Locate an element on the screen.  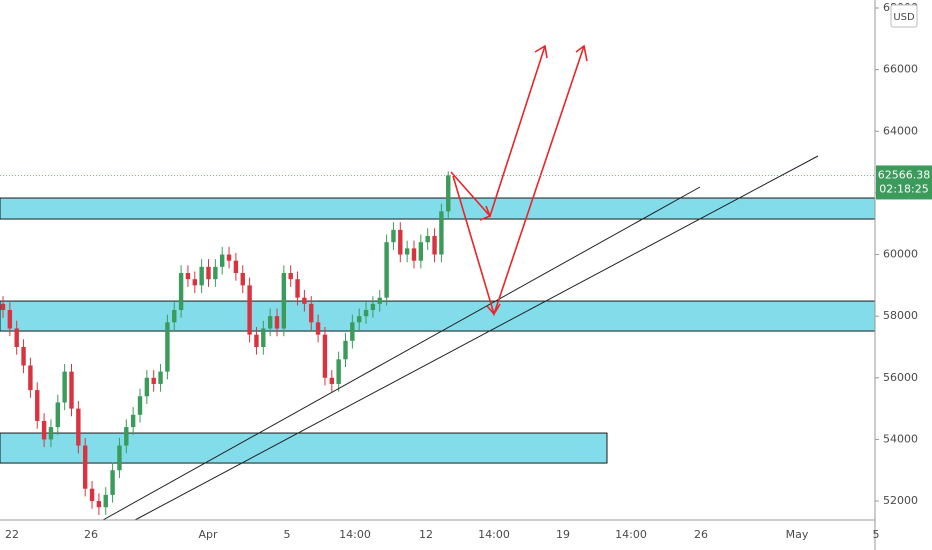
x-tick-label: 12 is located at coordinates (426, 534).